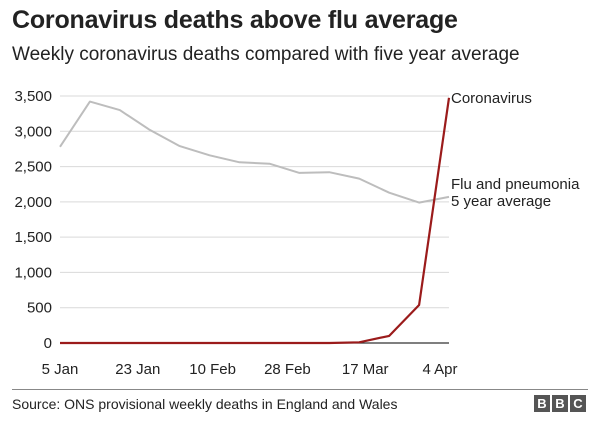 Image resolution: width=600 pixels, height=421 pixels. What do you see at coordinates (491, 98) in the screenshot?
I see `series-label: Coronavirus` at bounding box center [491, 98].